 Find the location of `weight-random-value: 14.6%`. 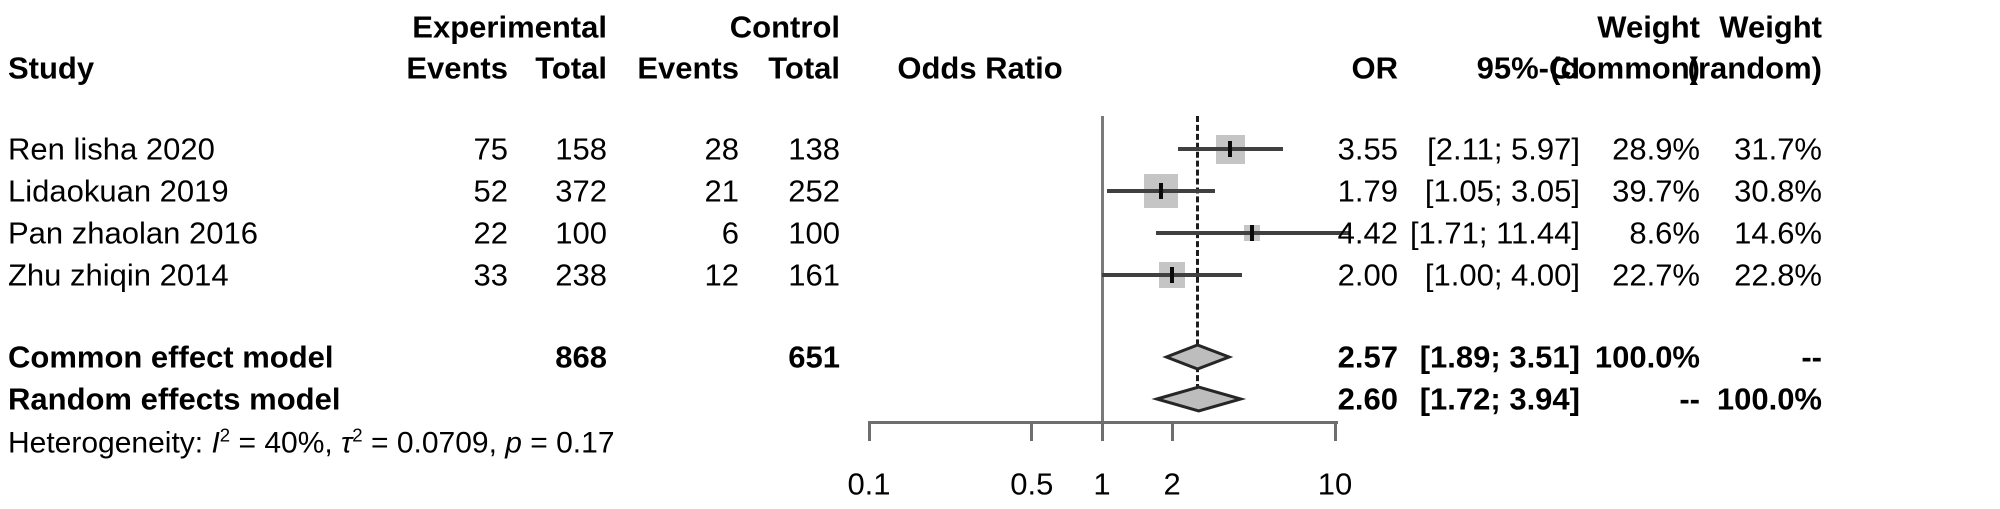

weight-random-value: 14.6% is located at coordinates (1778, 233).